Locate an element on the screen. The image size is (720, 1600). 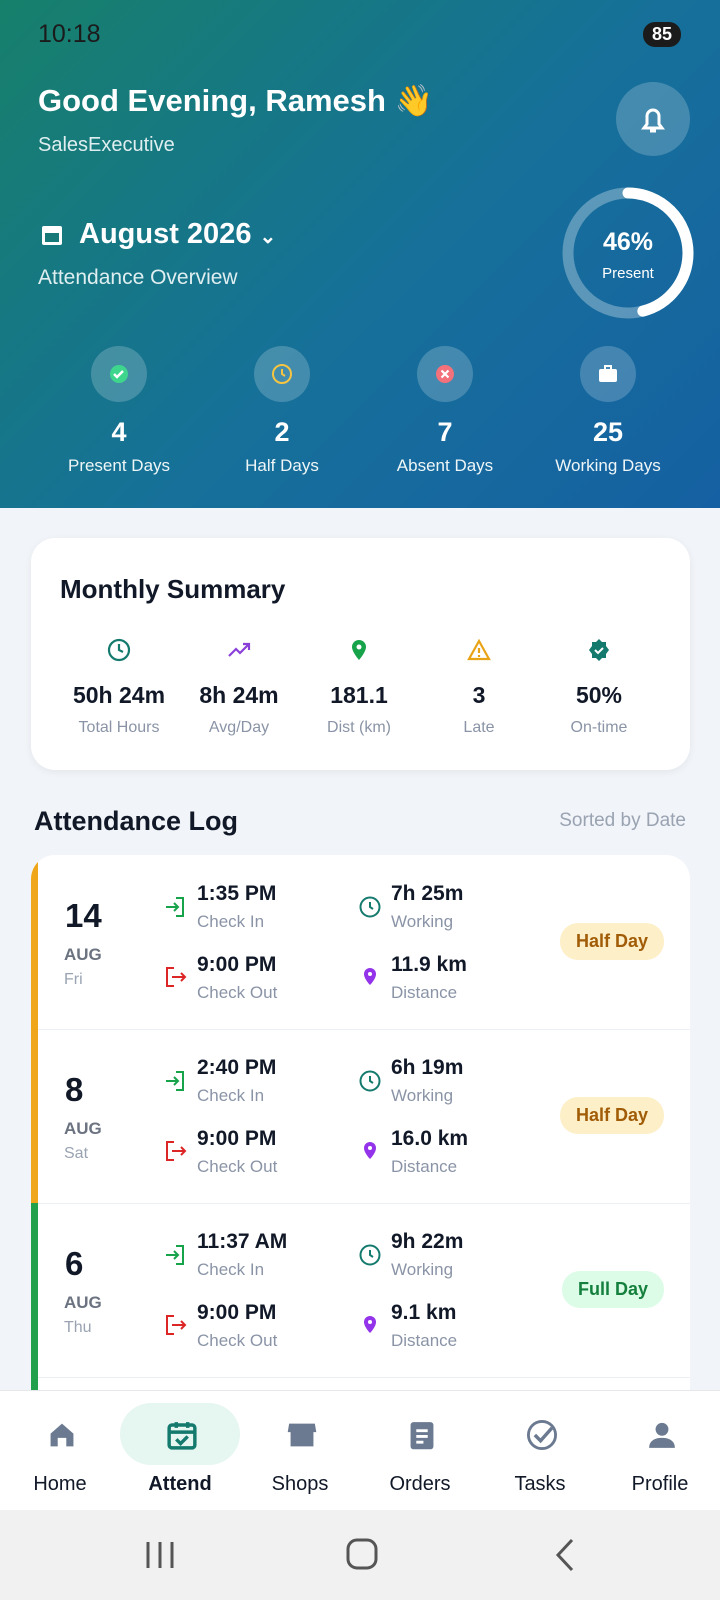
stat-label: Working Days is located at coordinates (608, 465).